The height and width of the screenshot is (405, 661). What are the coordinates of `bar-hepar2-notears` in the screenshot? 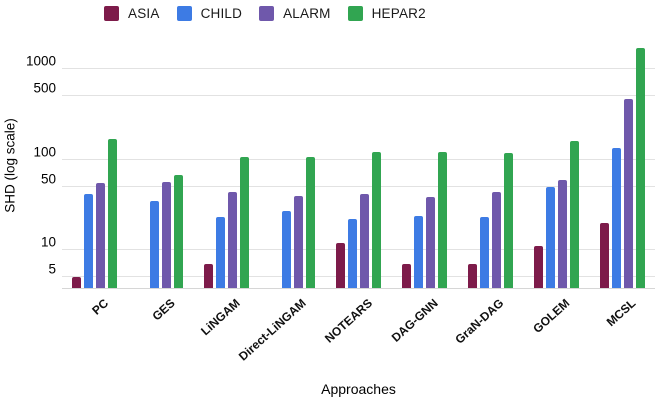 It's located at (376, 220).